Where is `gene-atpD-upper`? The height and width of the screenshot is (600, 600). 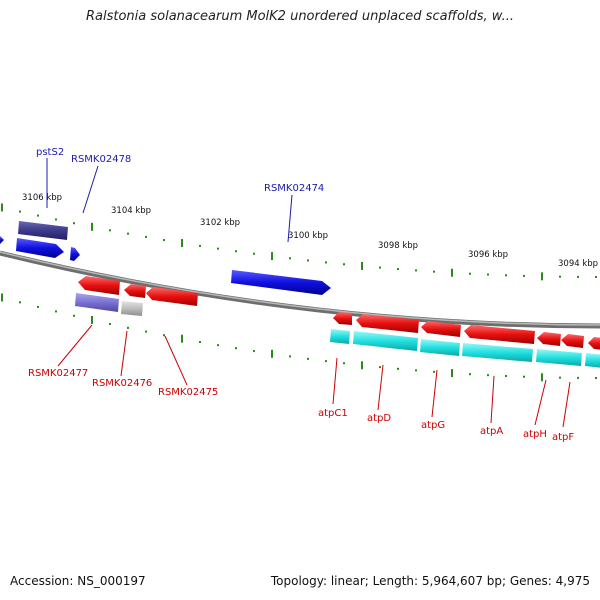 gene-atpD-upper is located at coordinates (387, 323).